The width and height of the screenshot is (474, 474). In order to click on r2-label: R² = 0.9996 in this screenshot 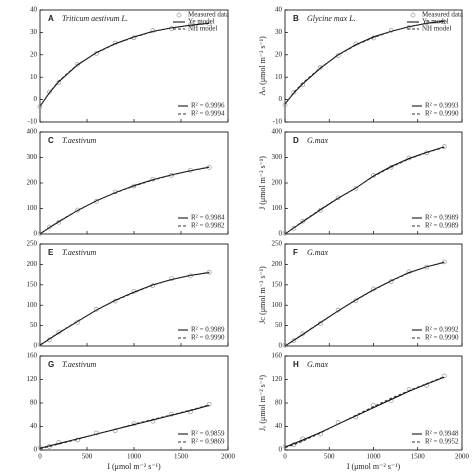, I will do `click(208, 106)`.